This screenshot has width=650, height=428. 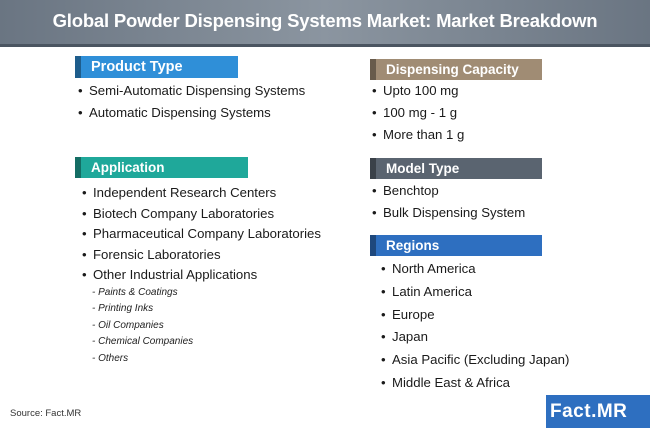 I want to click on list-item: Semi-Automatic Dispensing Systems, so click(x=191, y=94).